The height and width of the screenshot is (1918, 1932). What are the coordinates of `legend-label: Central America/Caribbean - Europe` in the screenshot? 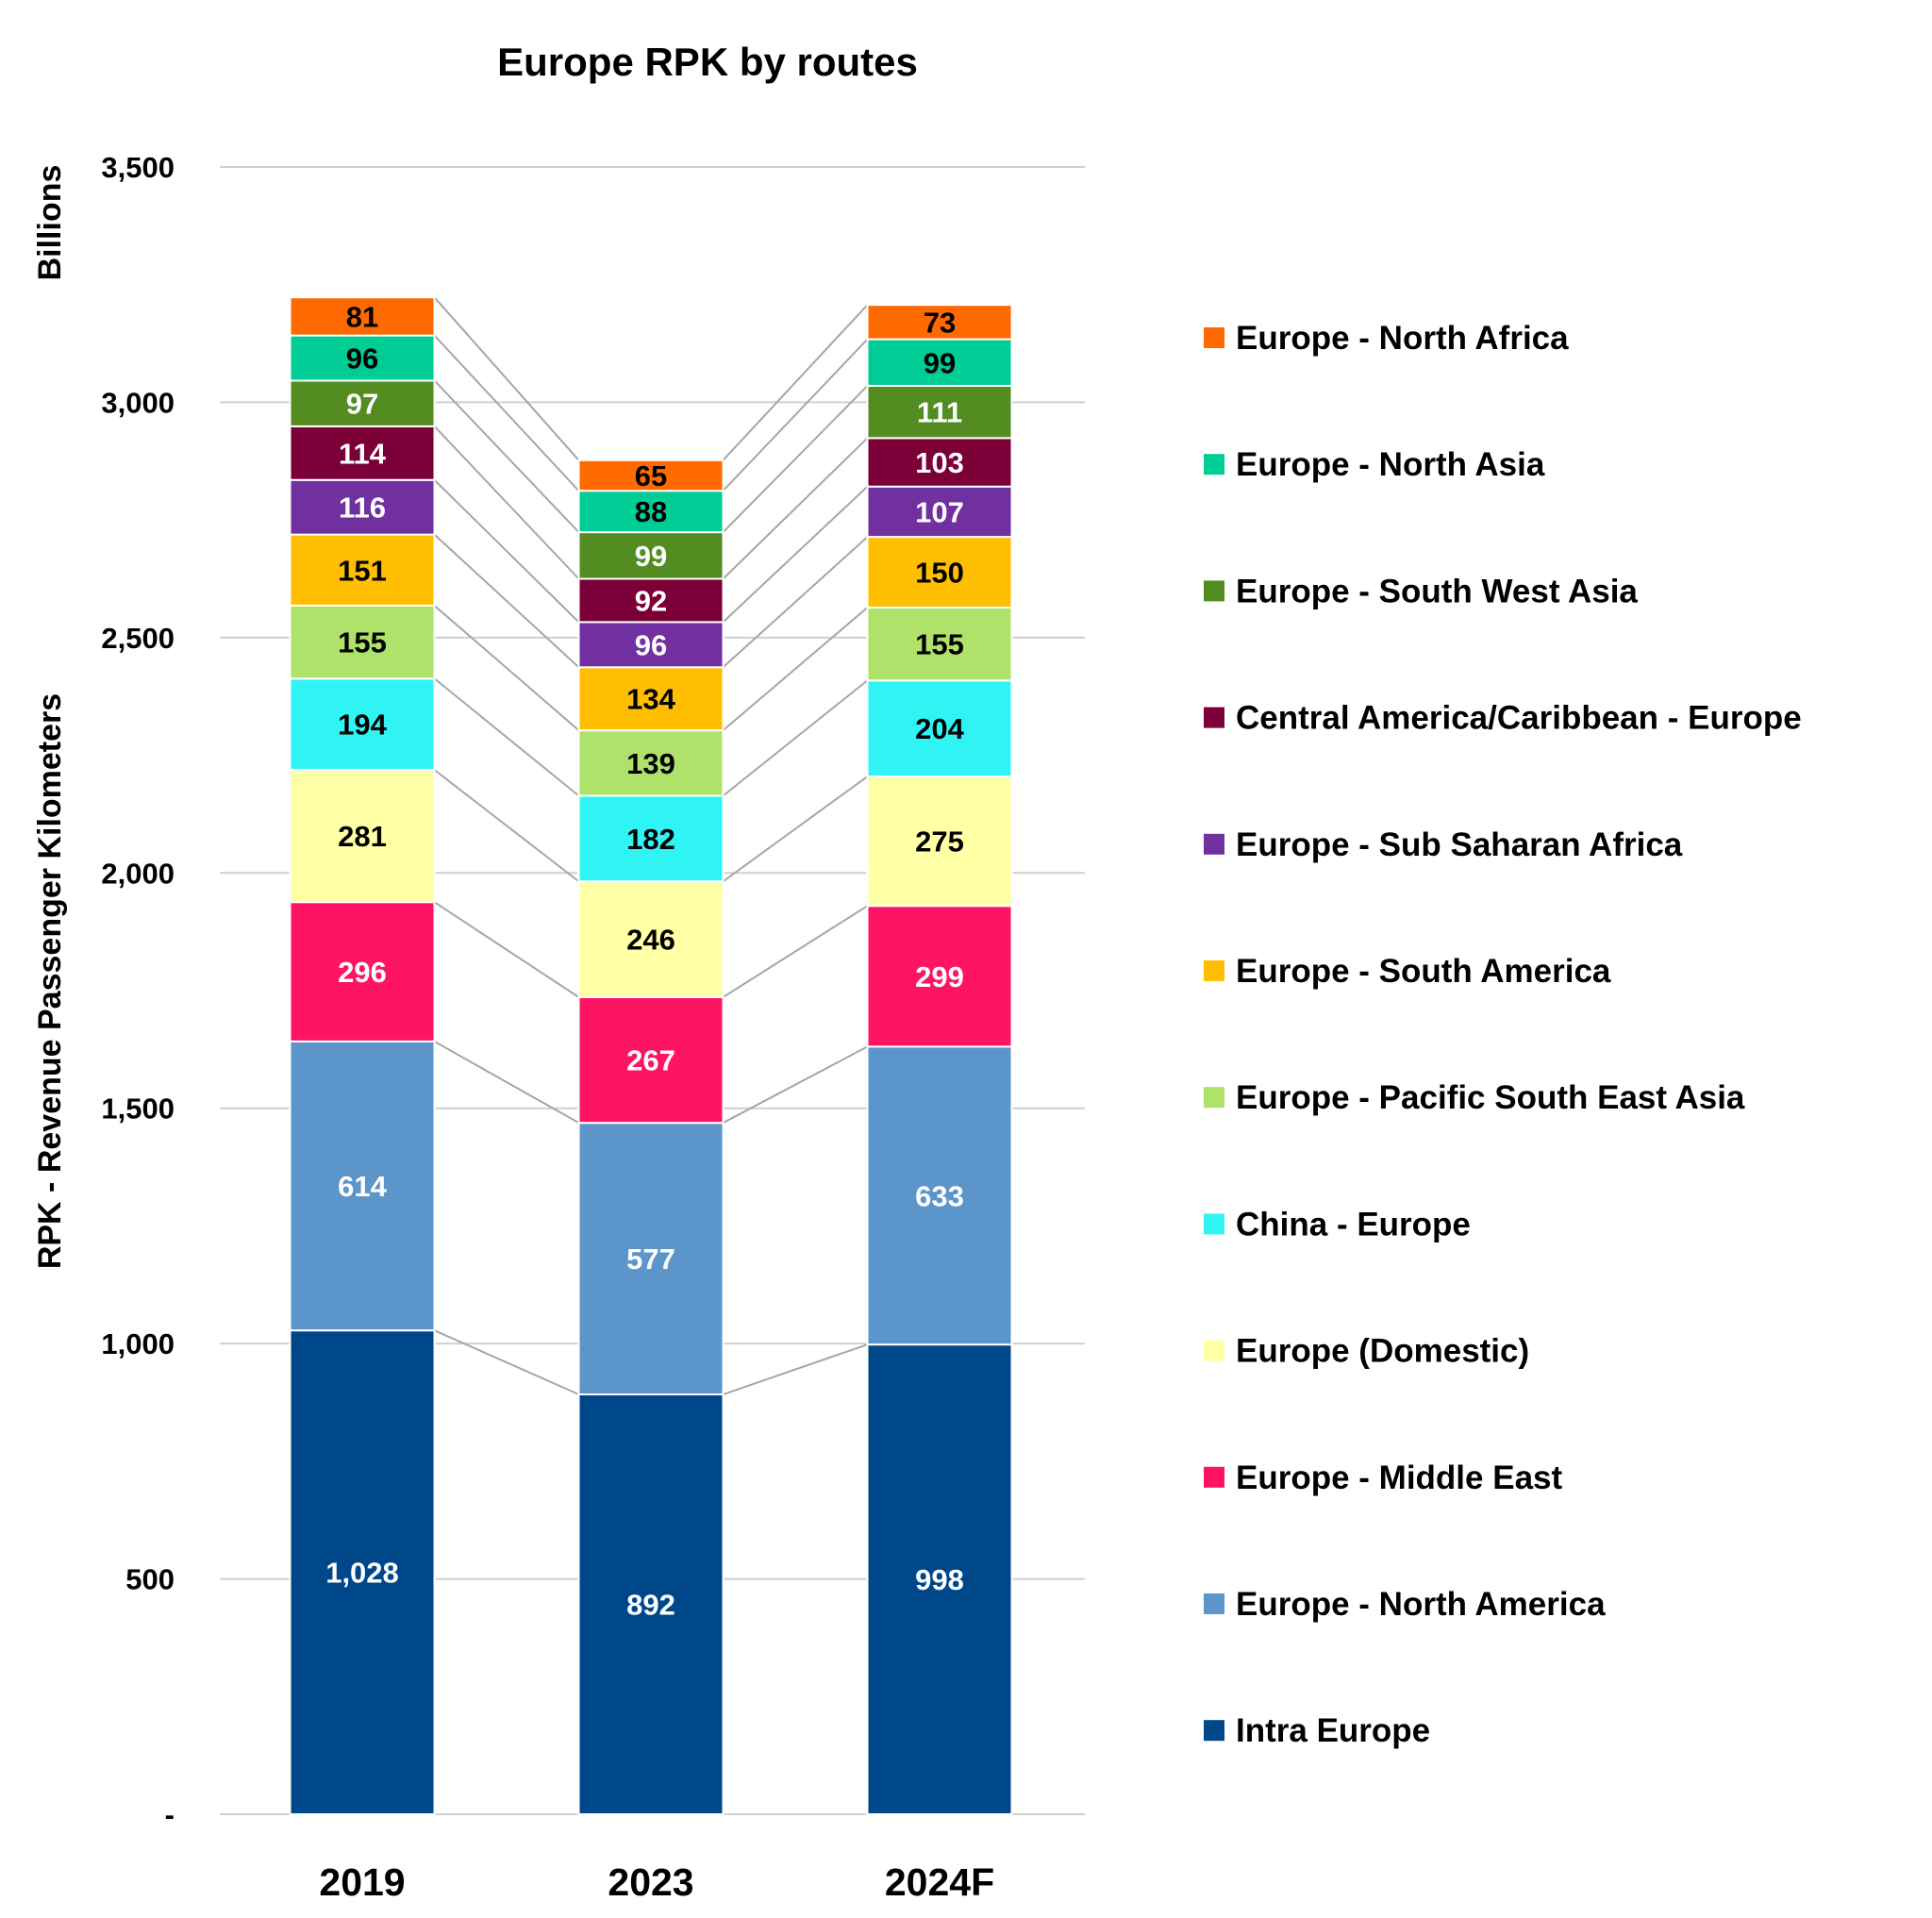 It's located at (1519, 718).